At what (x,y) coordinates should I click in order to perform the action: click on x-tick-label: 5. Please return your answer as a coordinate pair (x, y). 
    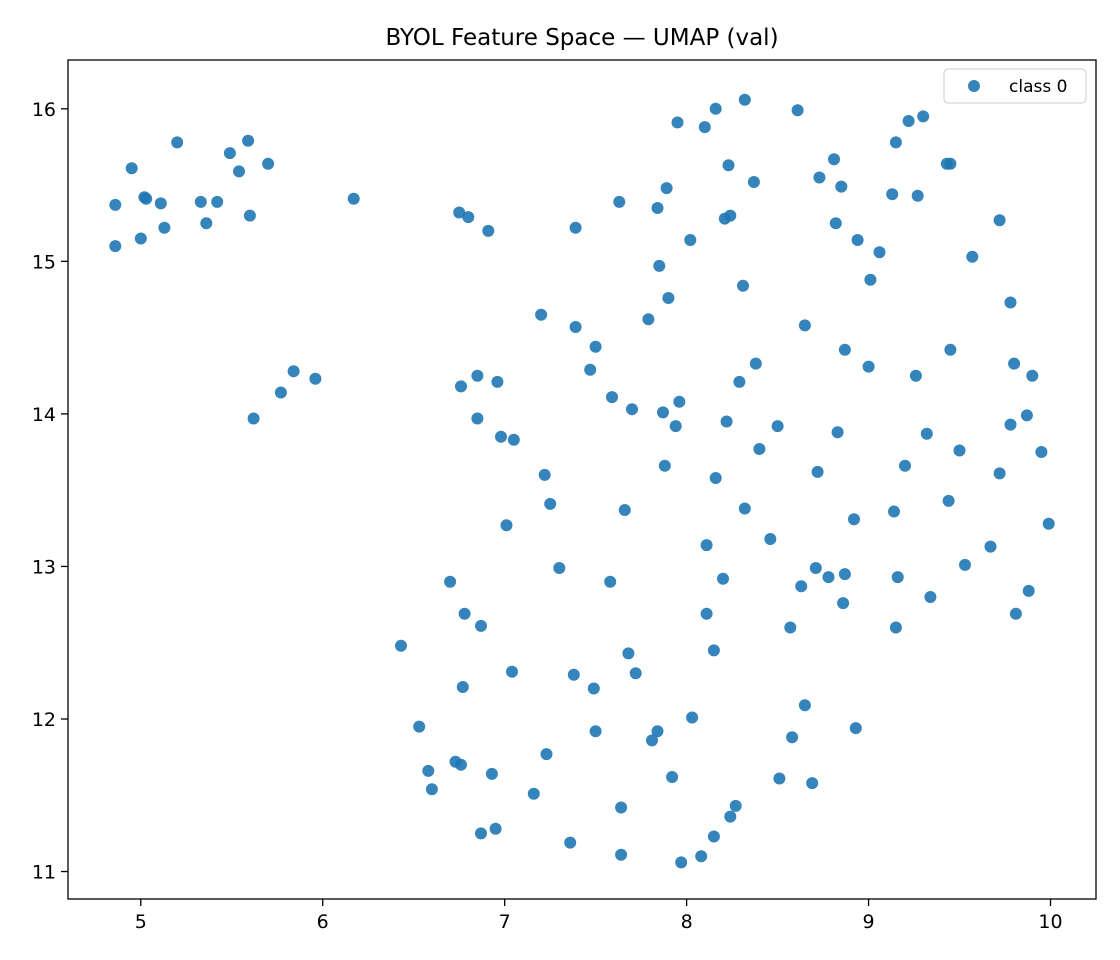
    Looking at the image, I should click on (141, 922).